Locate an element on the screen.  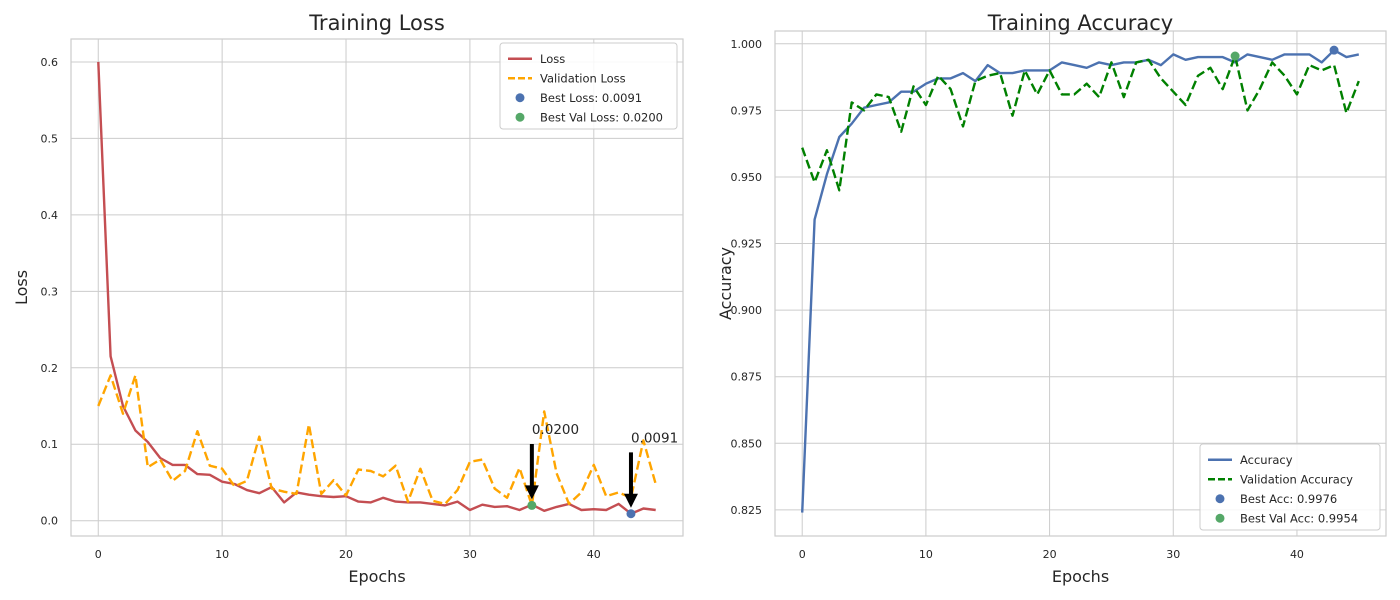
legend-label: Accuracy is located at coordinates (1266, 460).